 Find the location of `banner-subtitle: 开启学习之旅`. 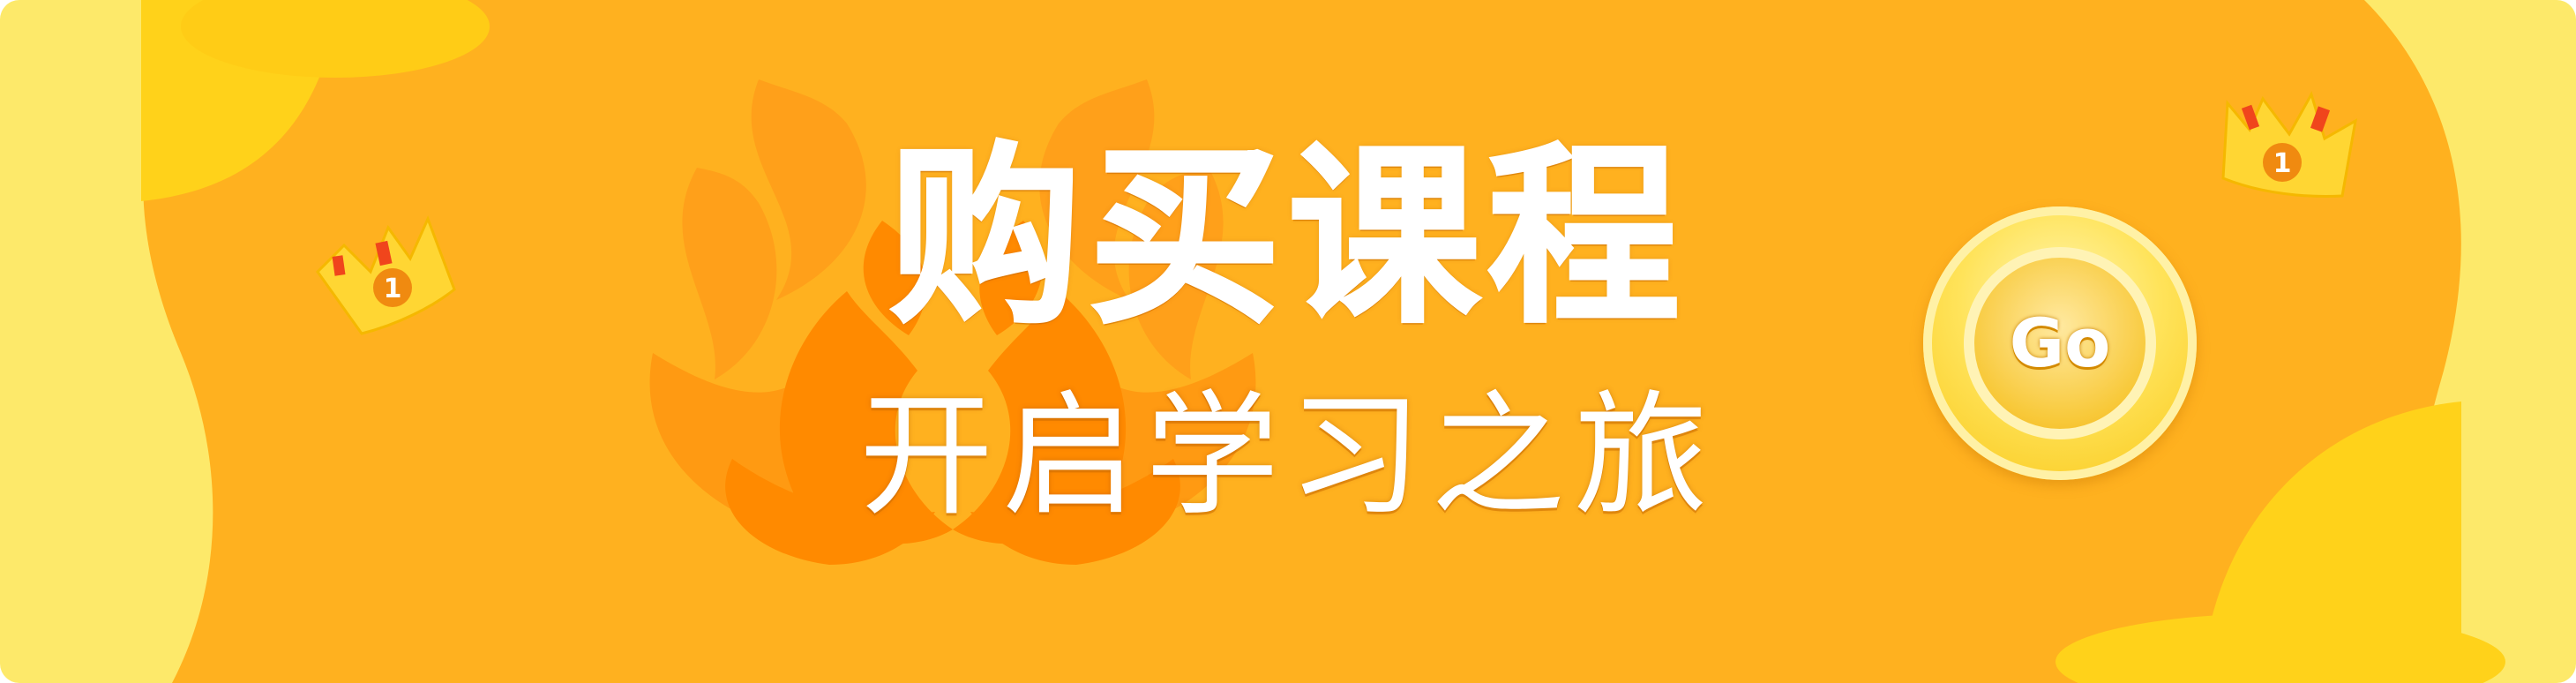

banner-subtitle: 开启学习之旅 is located at coordinates (1288, 456).